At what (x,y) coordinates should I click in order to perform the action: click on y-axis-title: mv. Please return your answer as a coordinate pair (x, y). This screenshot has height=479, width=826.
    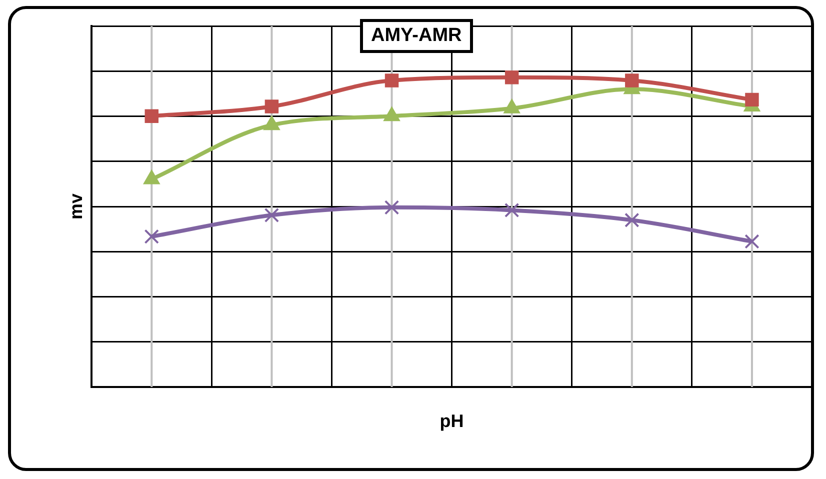
    Looking at the image, I should click on (76, 206).